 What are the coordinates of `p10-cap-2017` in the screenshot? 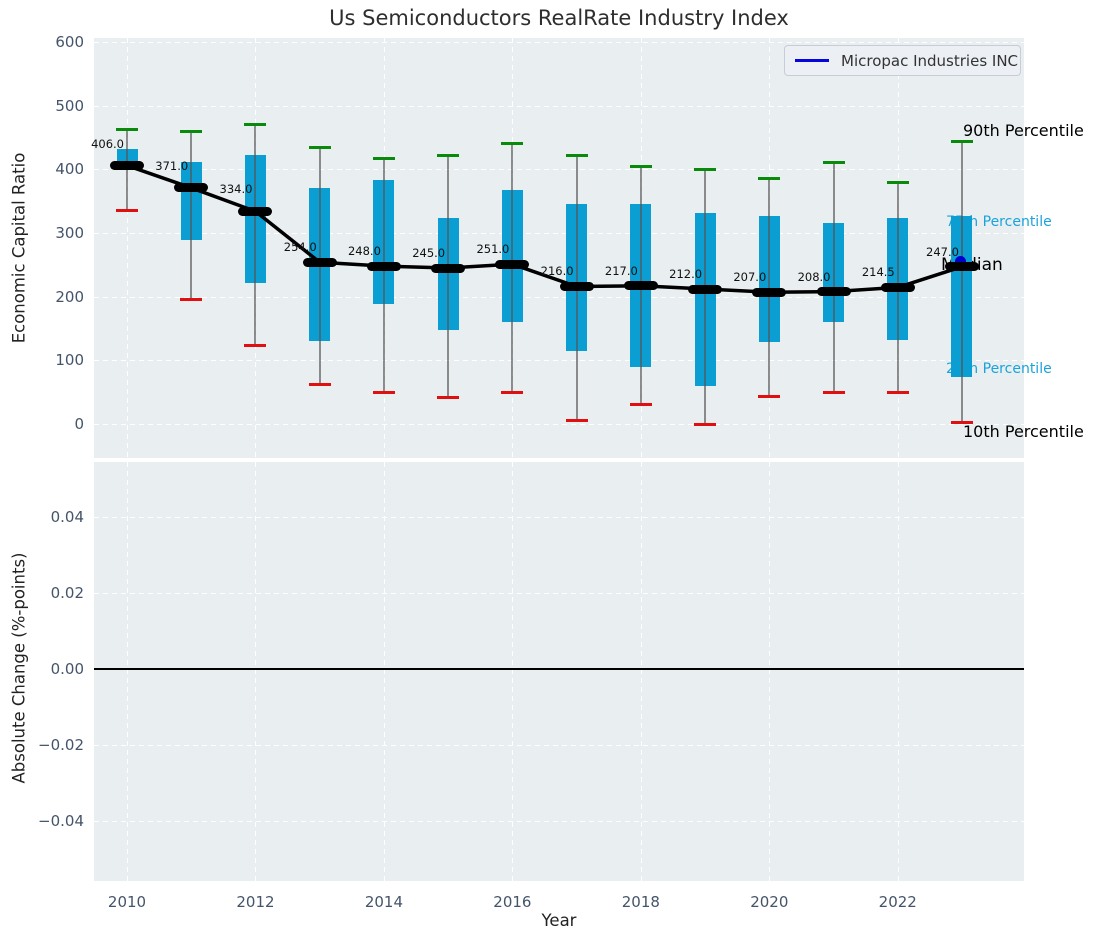 It's located at (576, 420).